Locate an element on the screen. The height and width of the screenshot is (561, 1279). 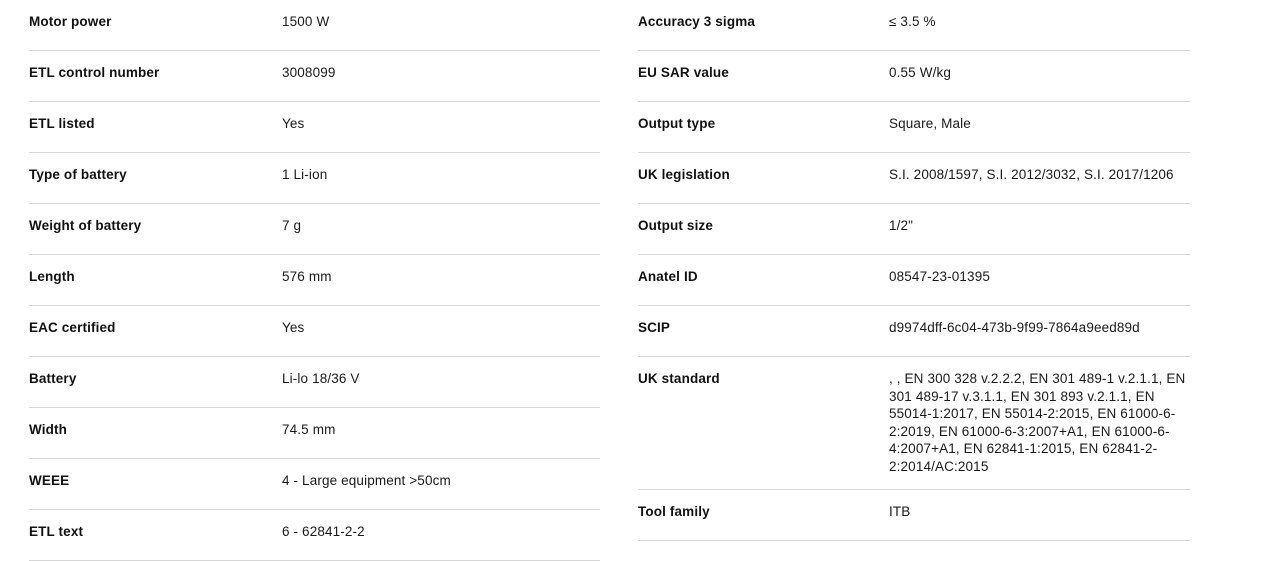
table-row: ETL listed Yes is located at coordinates (314, 127).